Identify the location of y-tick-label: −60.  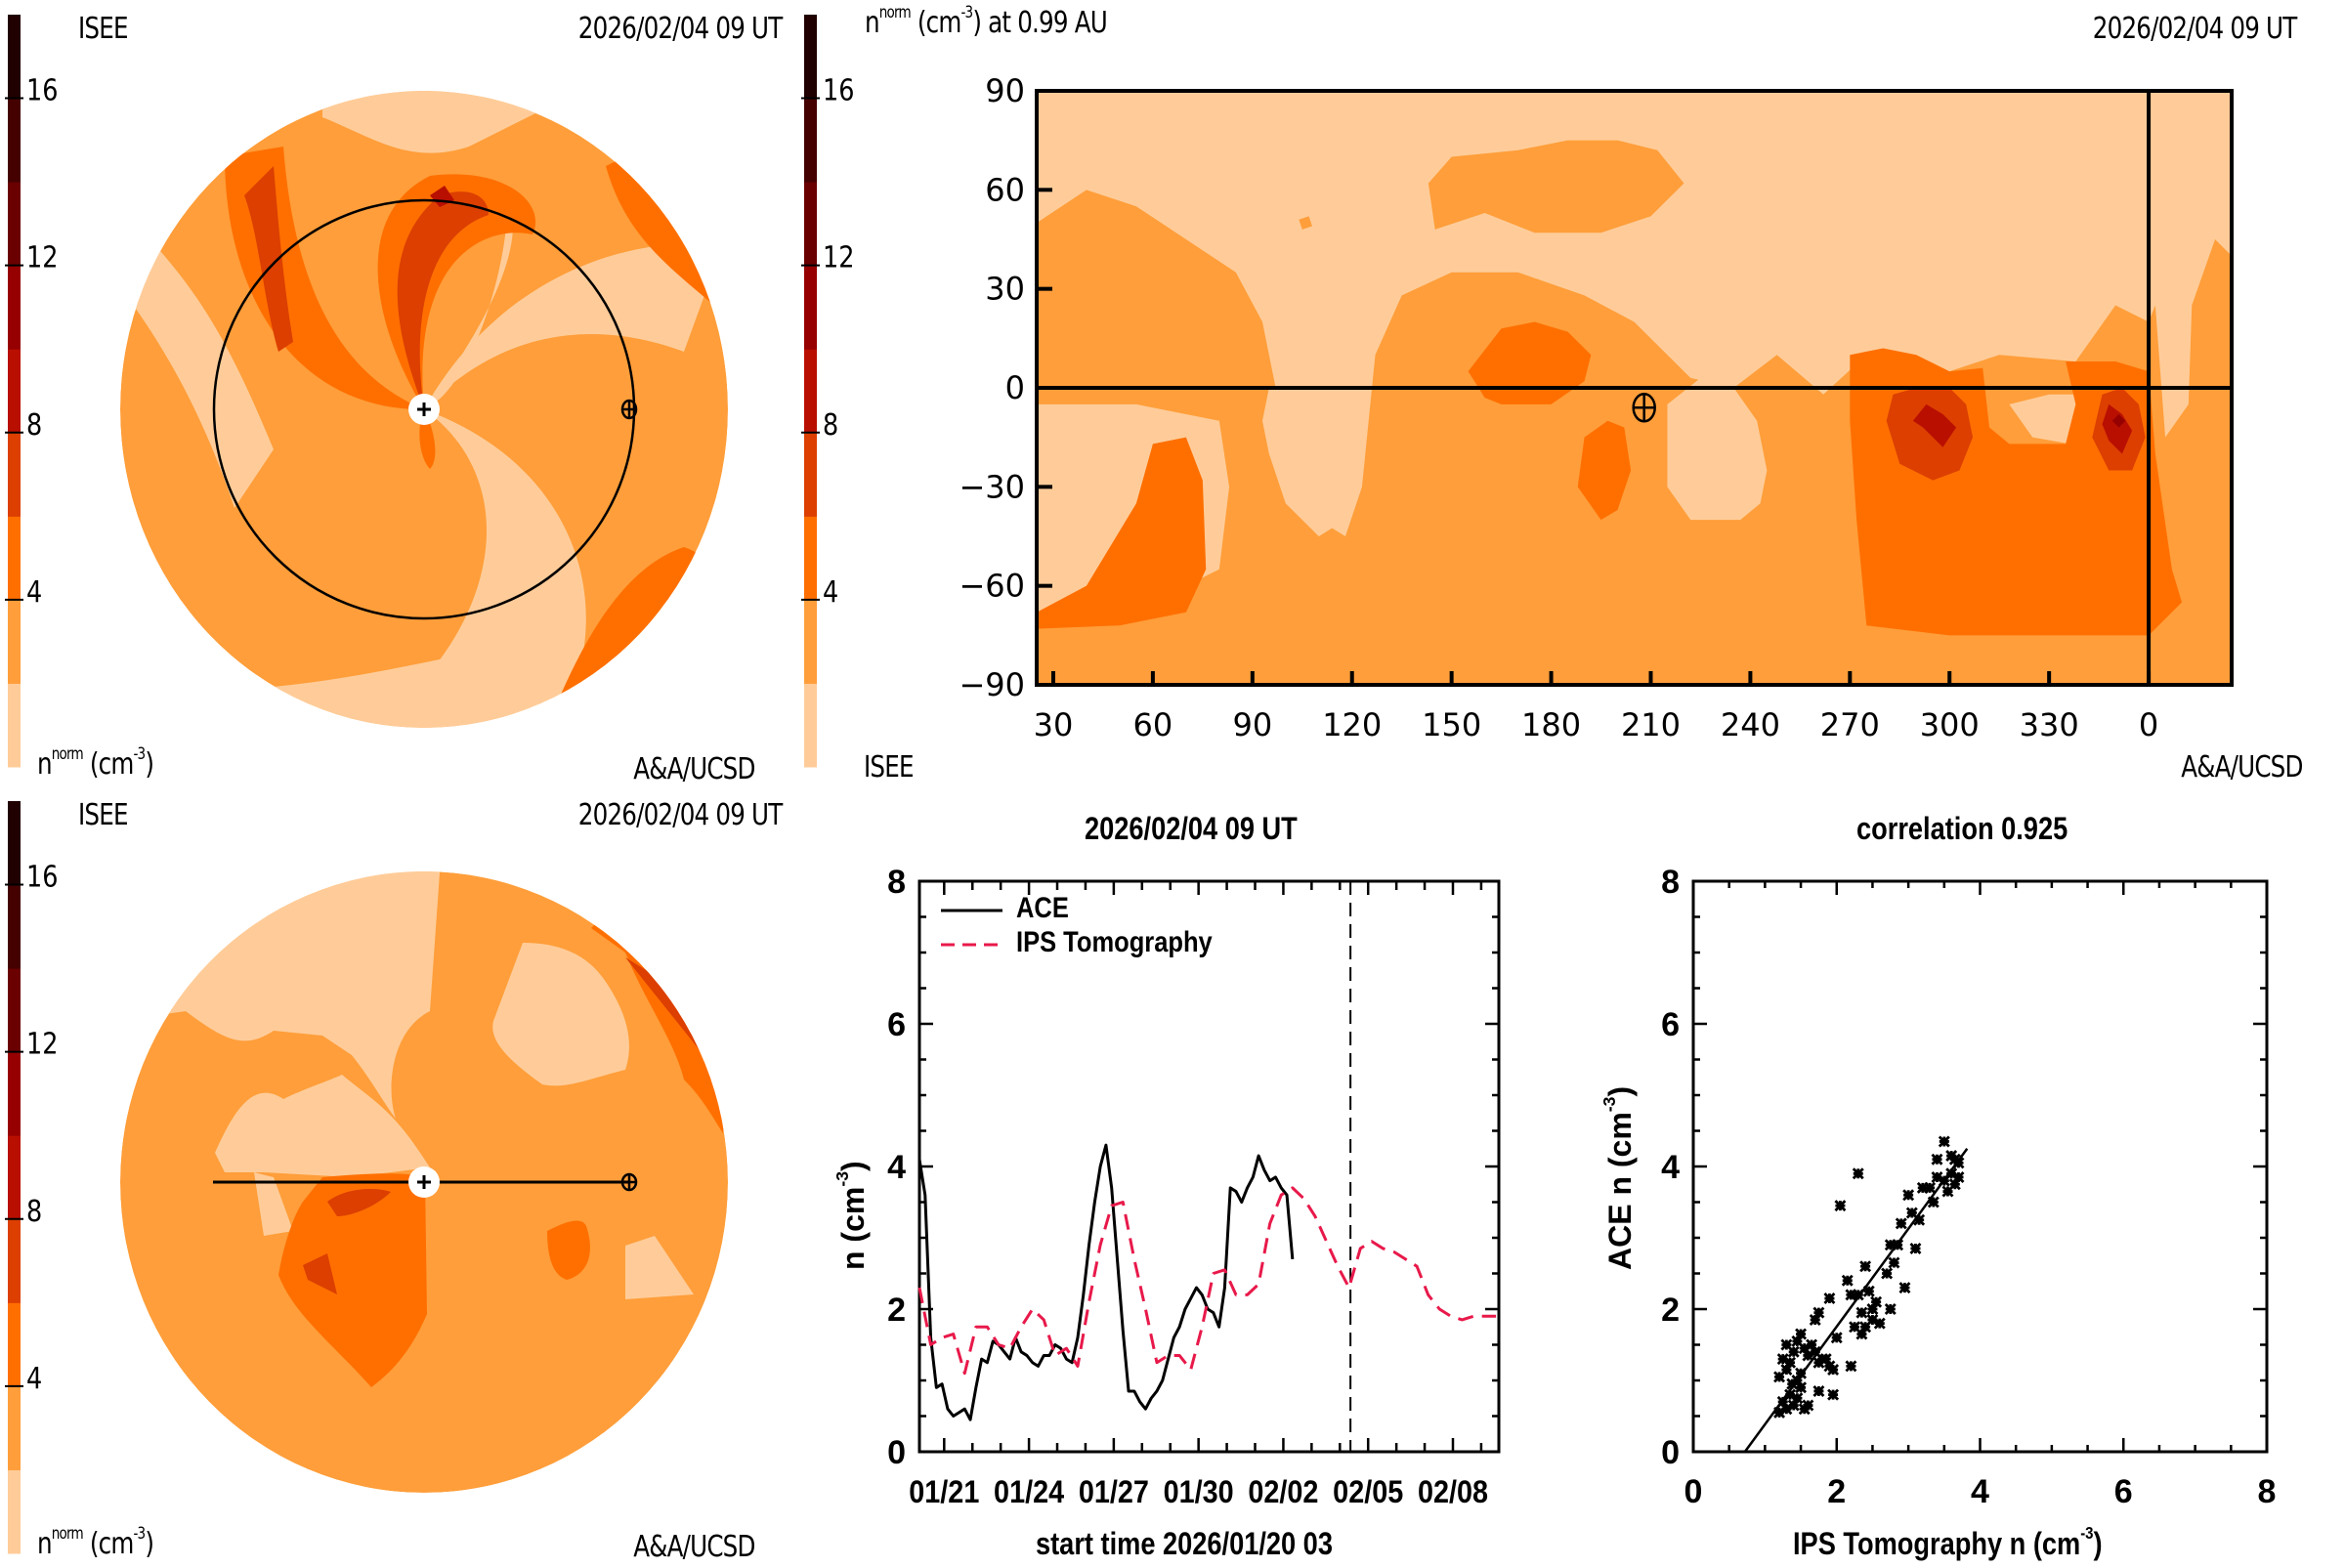
(992, 586).